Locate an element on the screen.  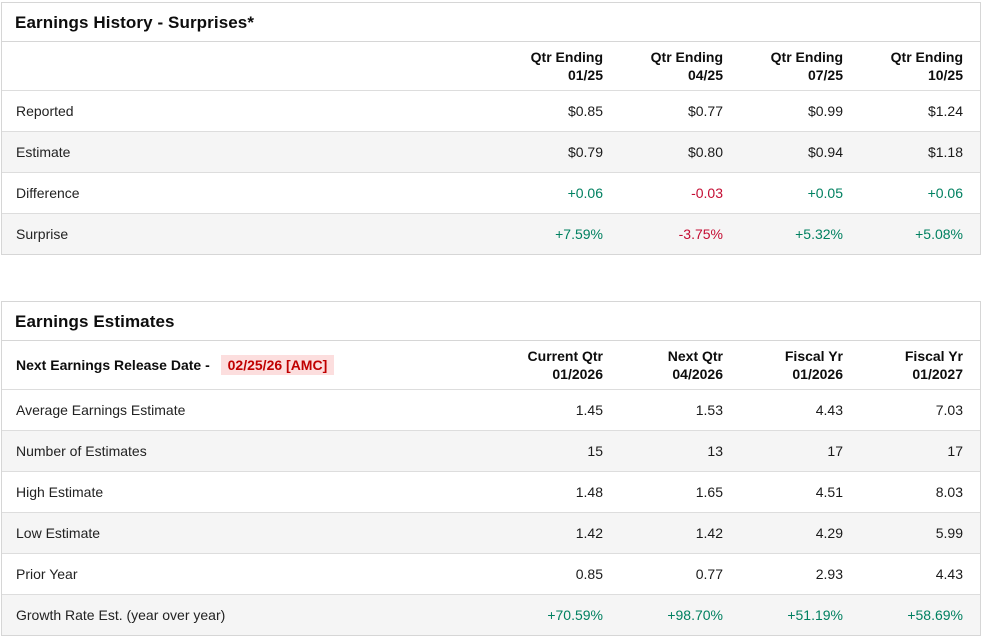
column-header-fiscal-yr-2027: Fiscal Yr 01/2027 is located at coordinates (920, 365).